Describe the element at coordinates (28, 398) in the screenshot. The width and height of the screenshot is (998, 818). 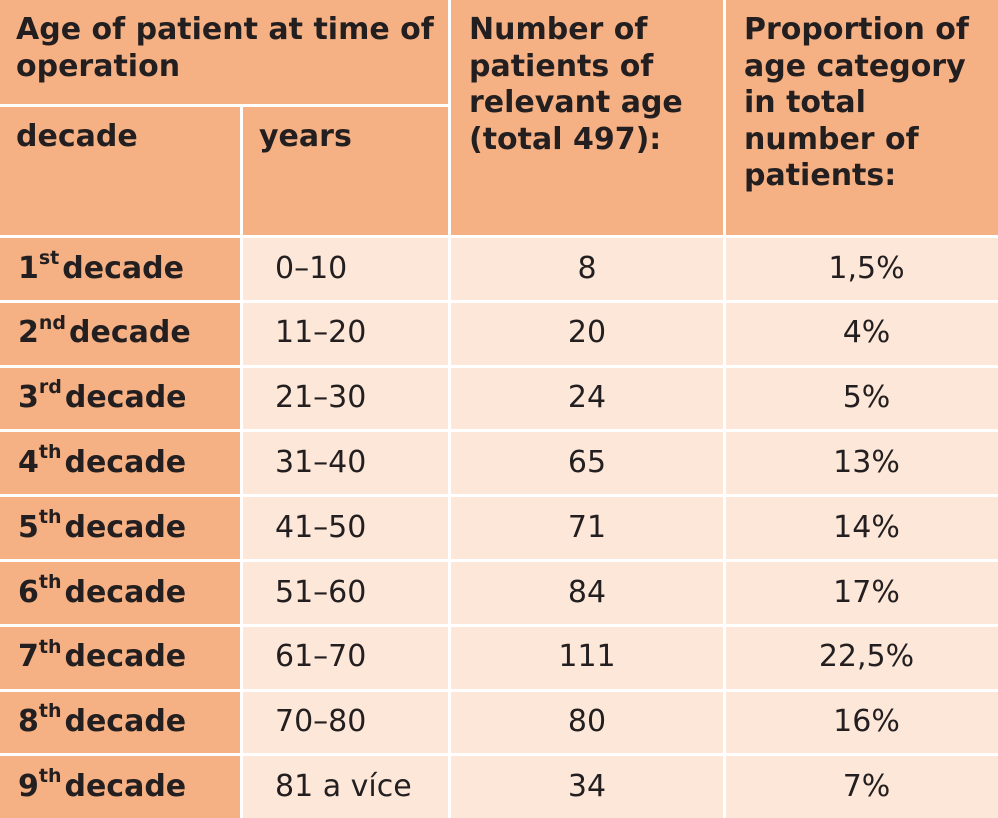
I see `decade-ordinal: 3` at that location.